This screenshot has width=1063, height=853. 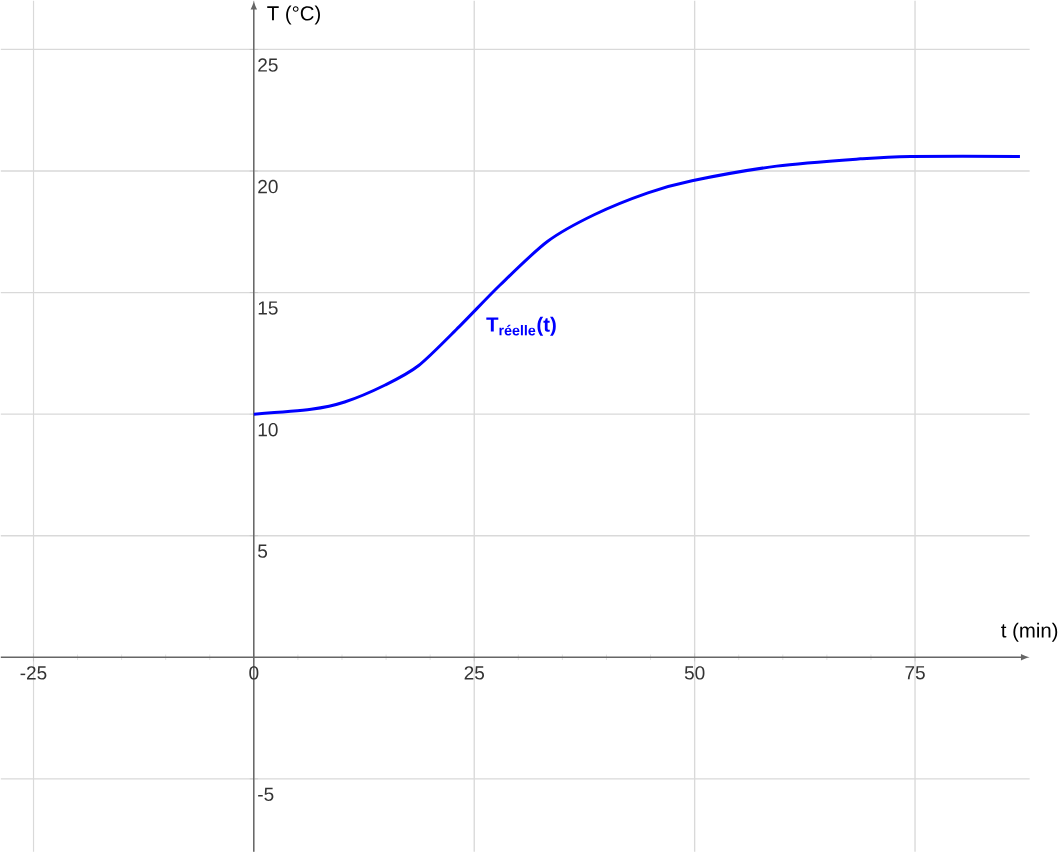 I want to click on series-label: T$_{réelle}$(t), so click(x=521, y=326).